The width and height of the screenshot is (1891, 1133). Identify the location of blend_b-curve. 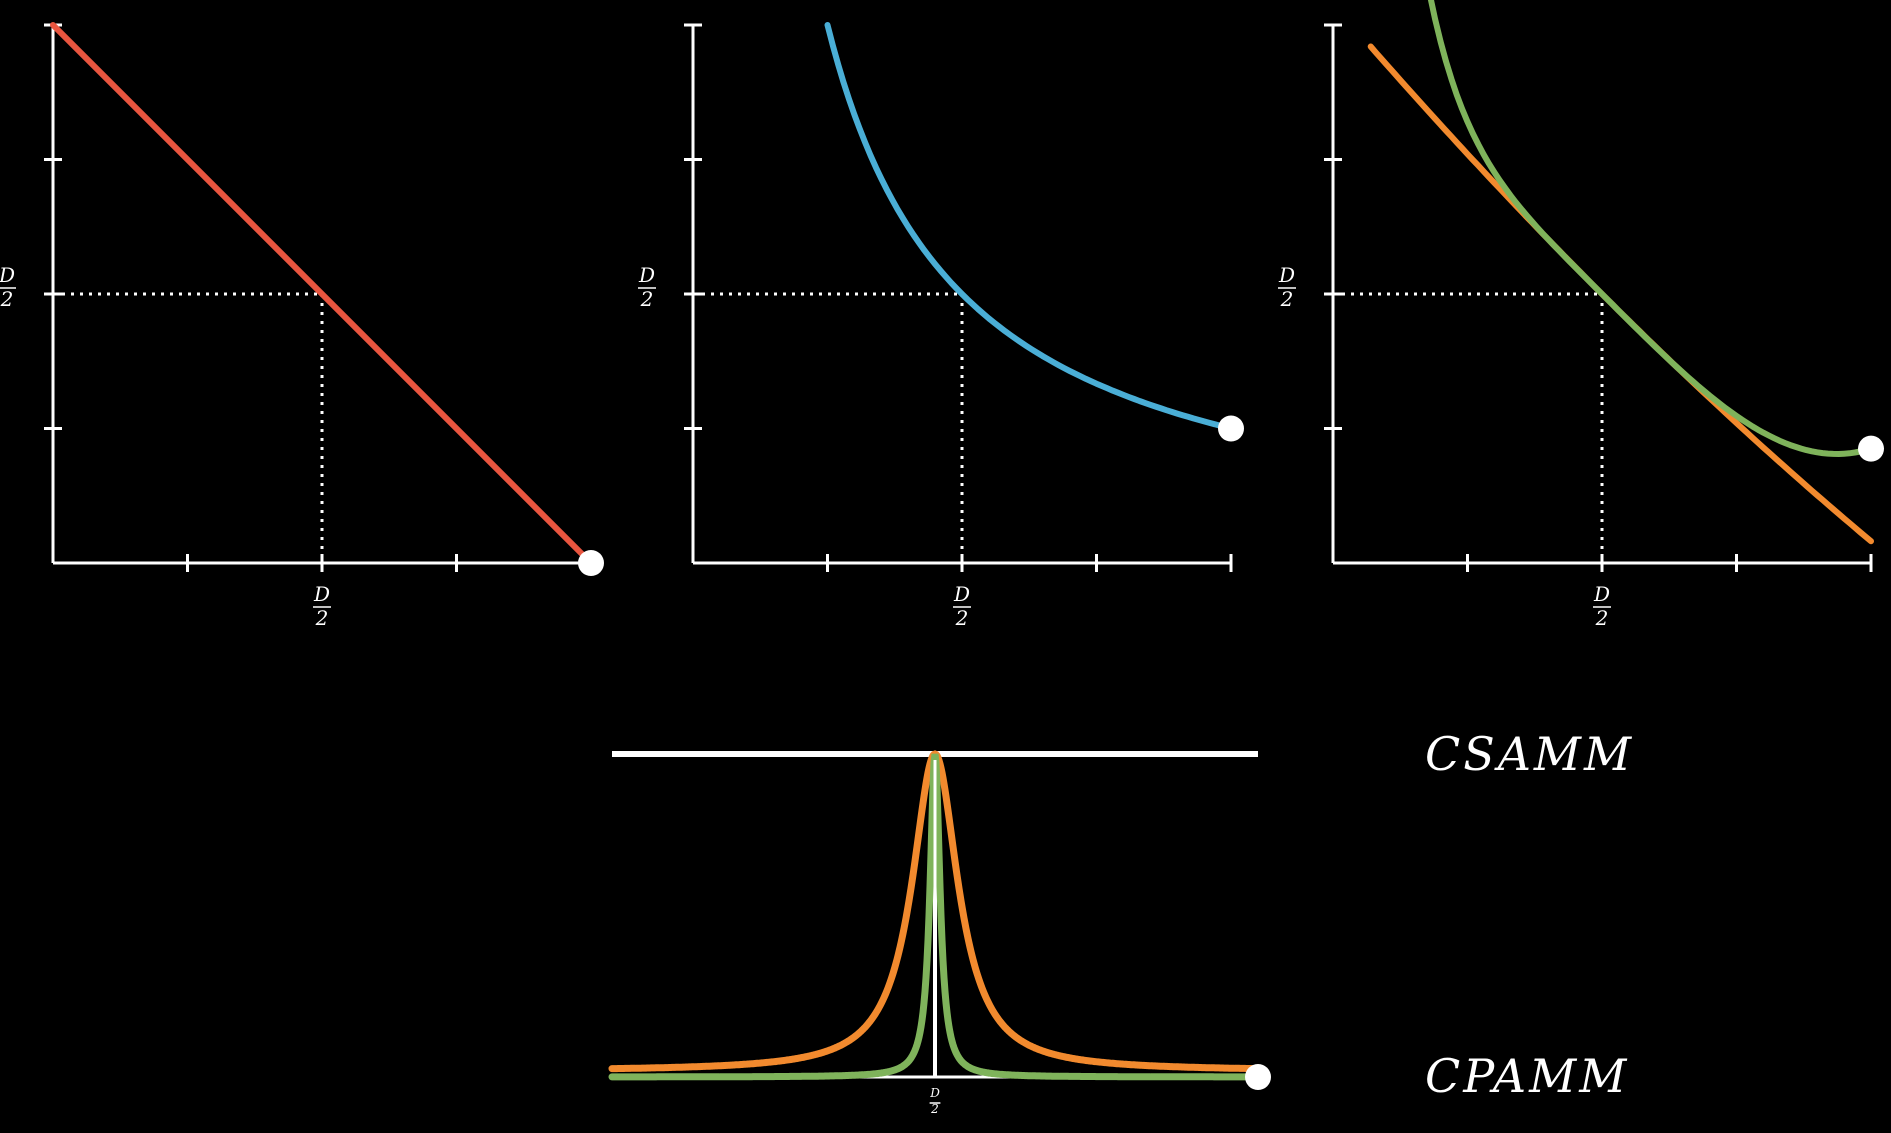
(1650, 228).